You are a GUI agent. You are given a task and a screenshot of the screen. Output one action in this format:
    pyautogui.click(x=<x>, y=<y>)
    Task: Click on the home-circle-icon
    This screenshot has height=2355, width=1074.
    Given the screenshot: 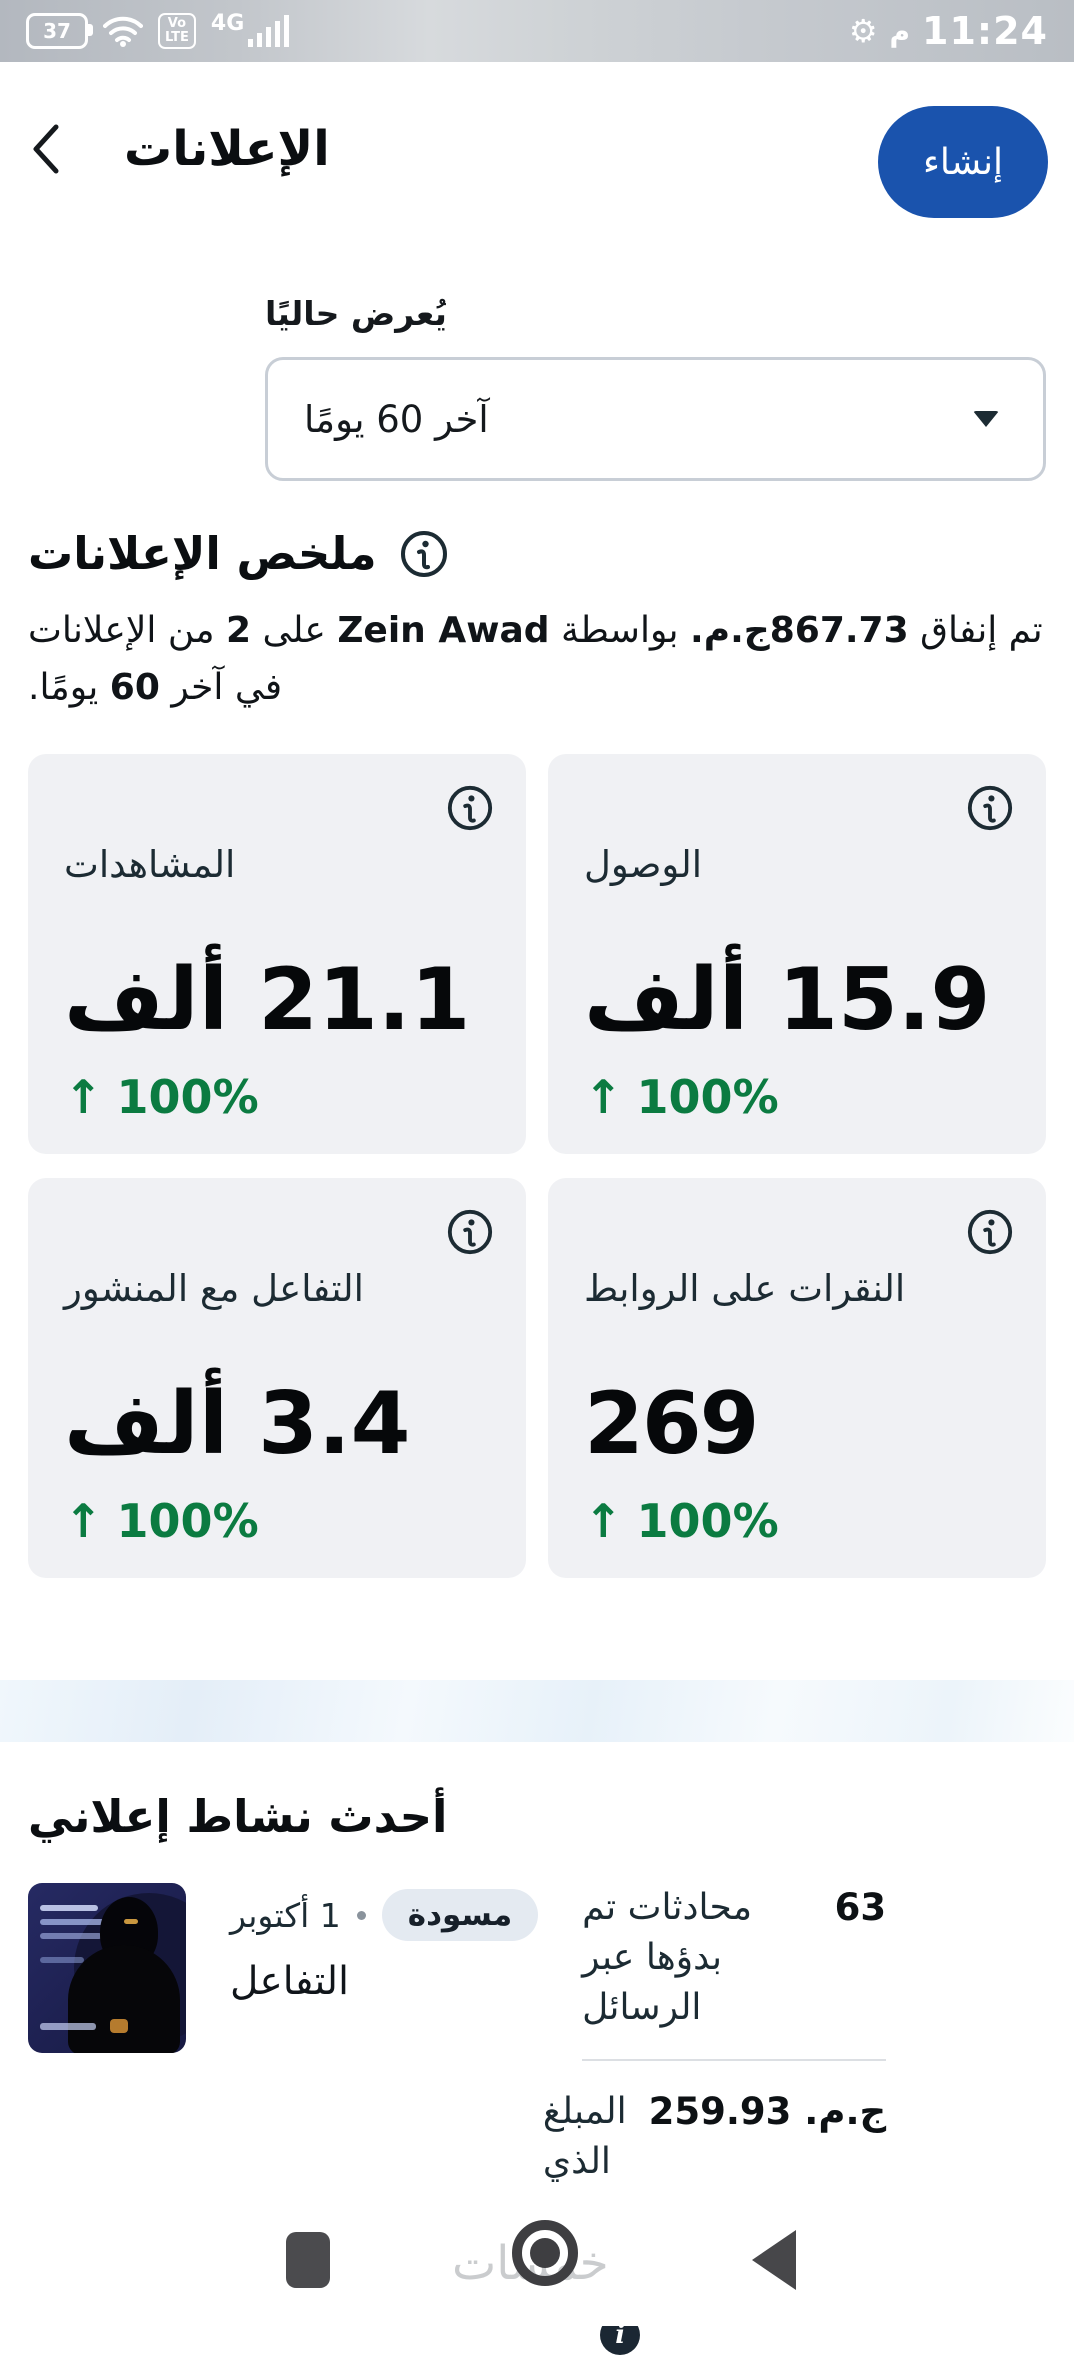 What is the action you would take?
    pyautogui.click(x=545, y=2253)
    